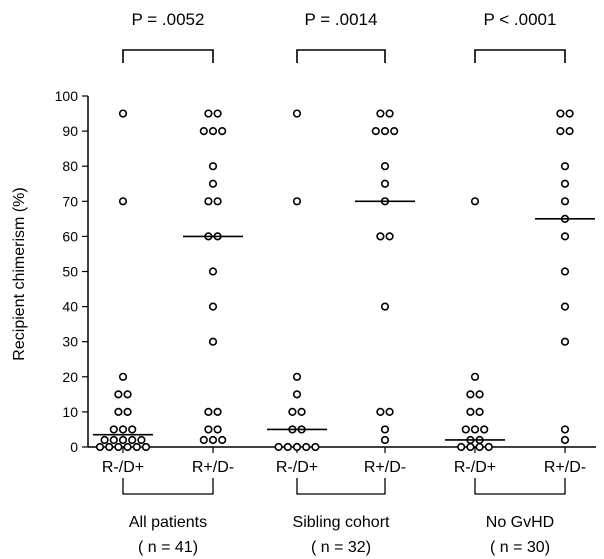 The image size is (604, 559). I want to click on category-label: R-/D+, so click(475, 467).